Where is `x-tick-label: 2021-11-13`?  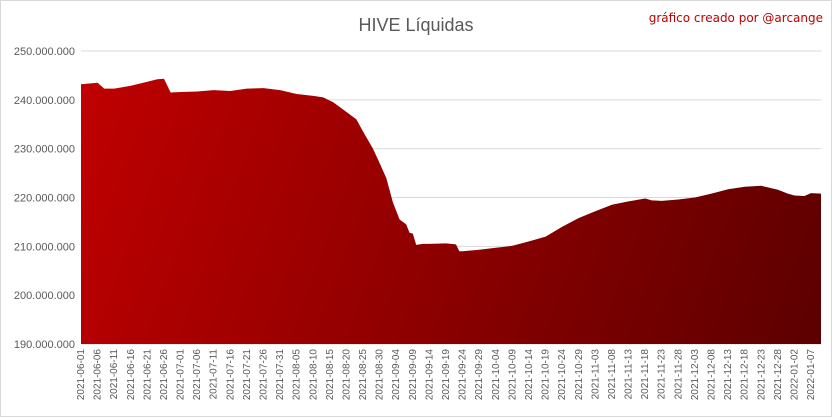
x-tick-label: 2021-11-13 is located at coordinates (629, 374).